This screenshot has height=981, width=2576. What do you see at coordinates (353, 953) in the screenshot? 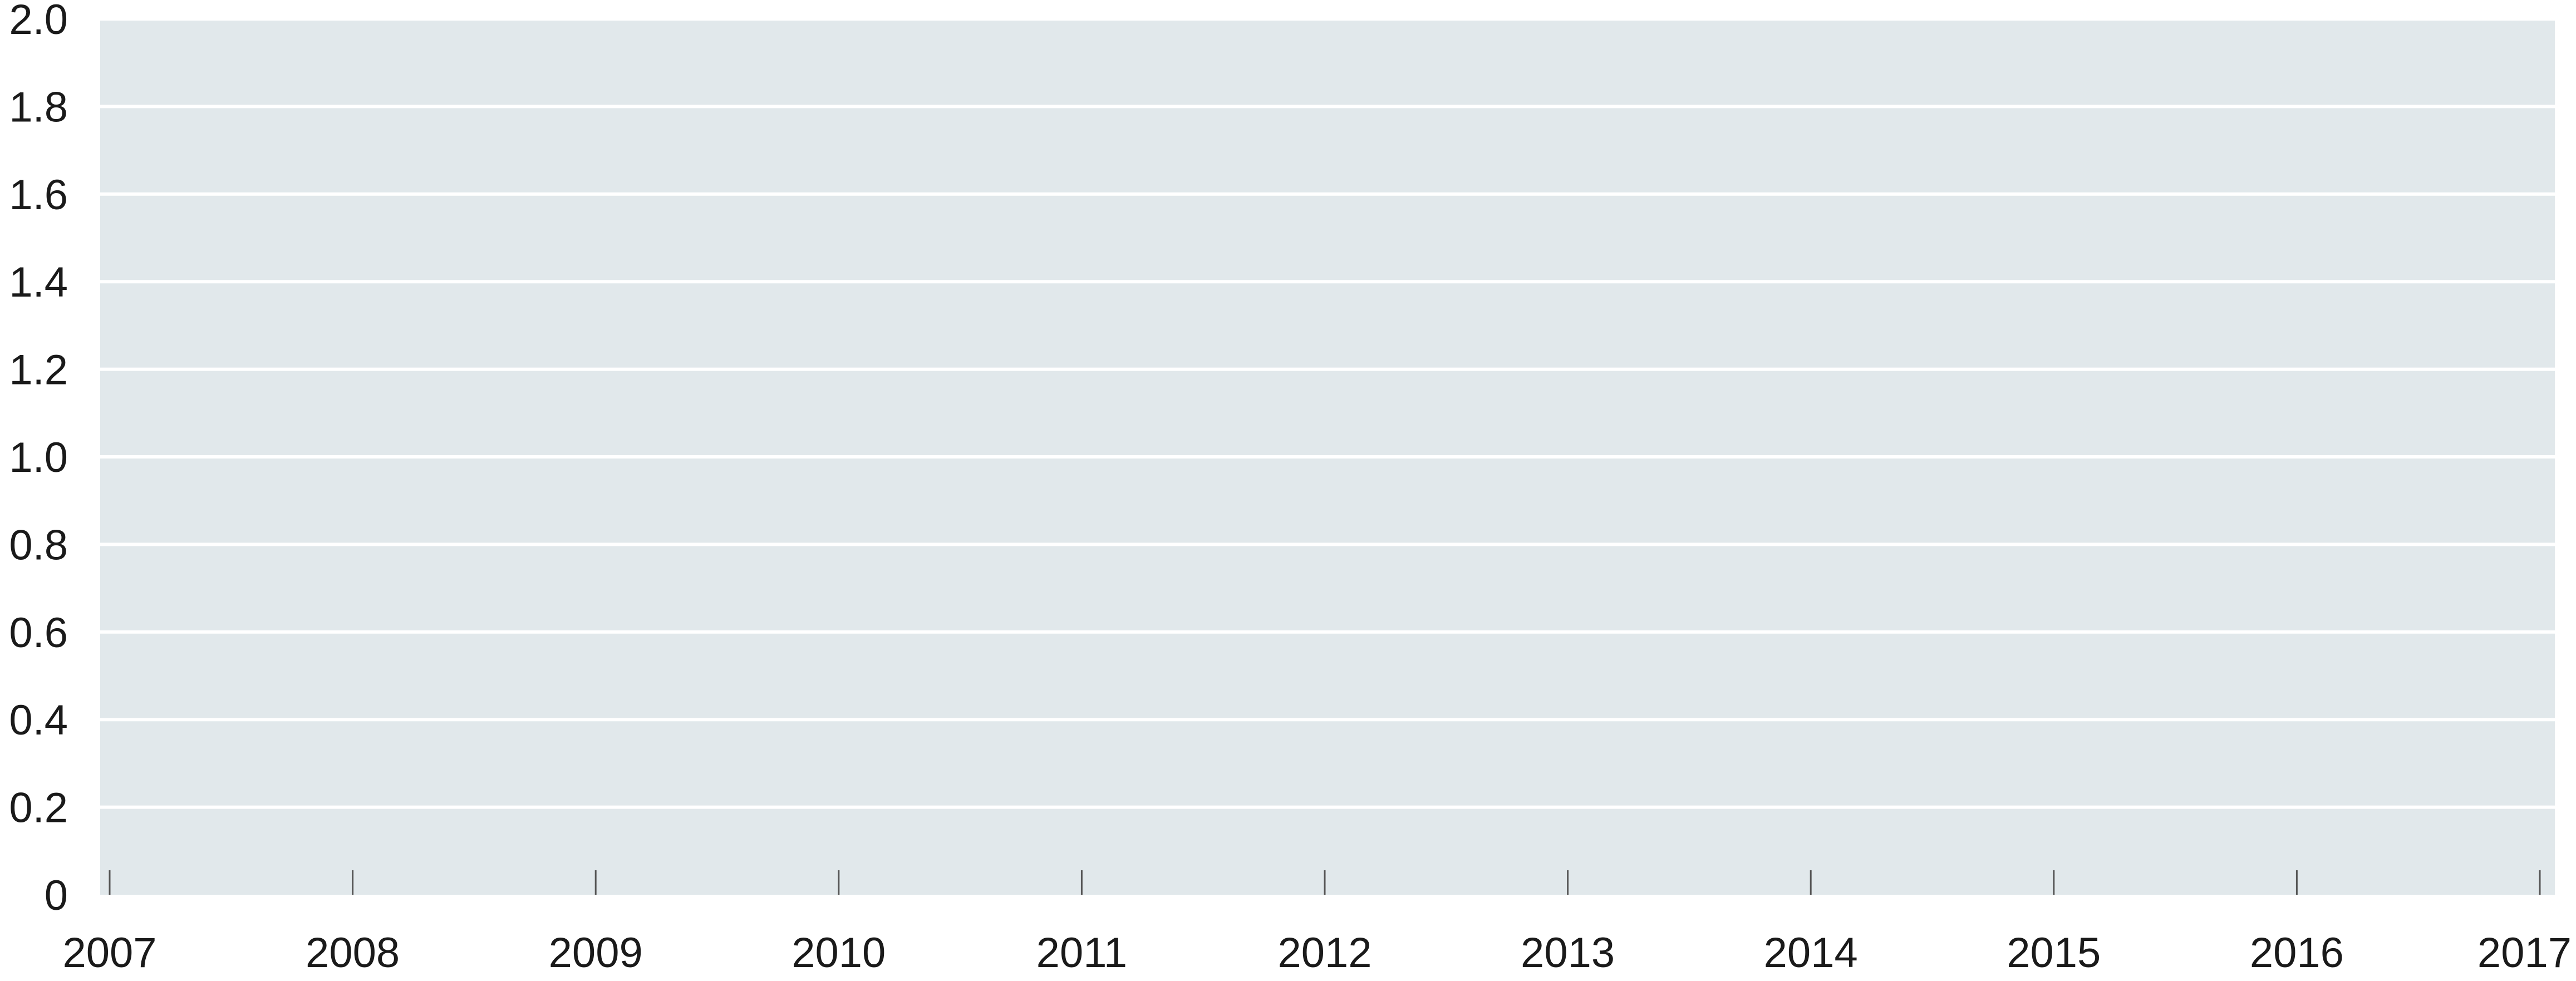
I see `x-tick-label: 2008` at bounding box center [353, 953].